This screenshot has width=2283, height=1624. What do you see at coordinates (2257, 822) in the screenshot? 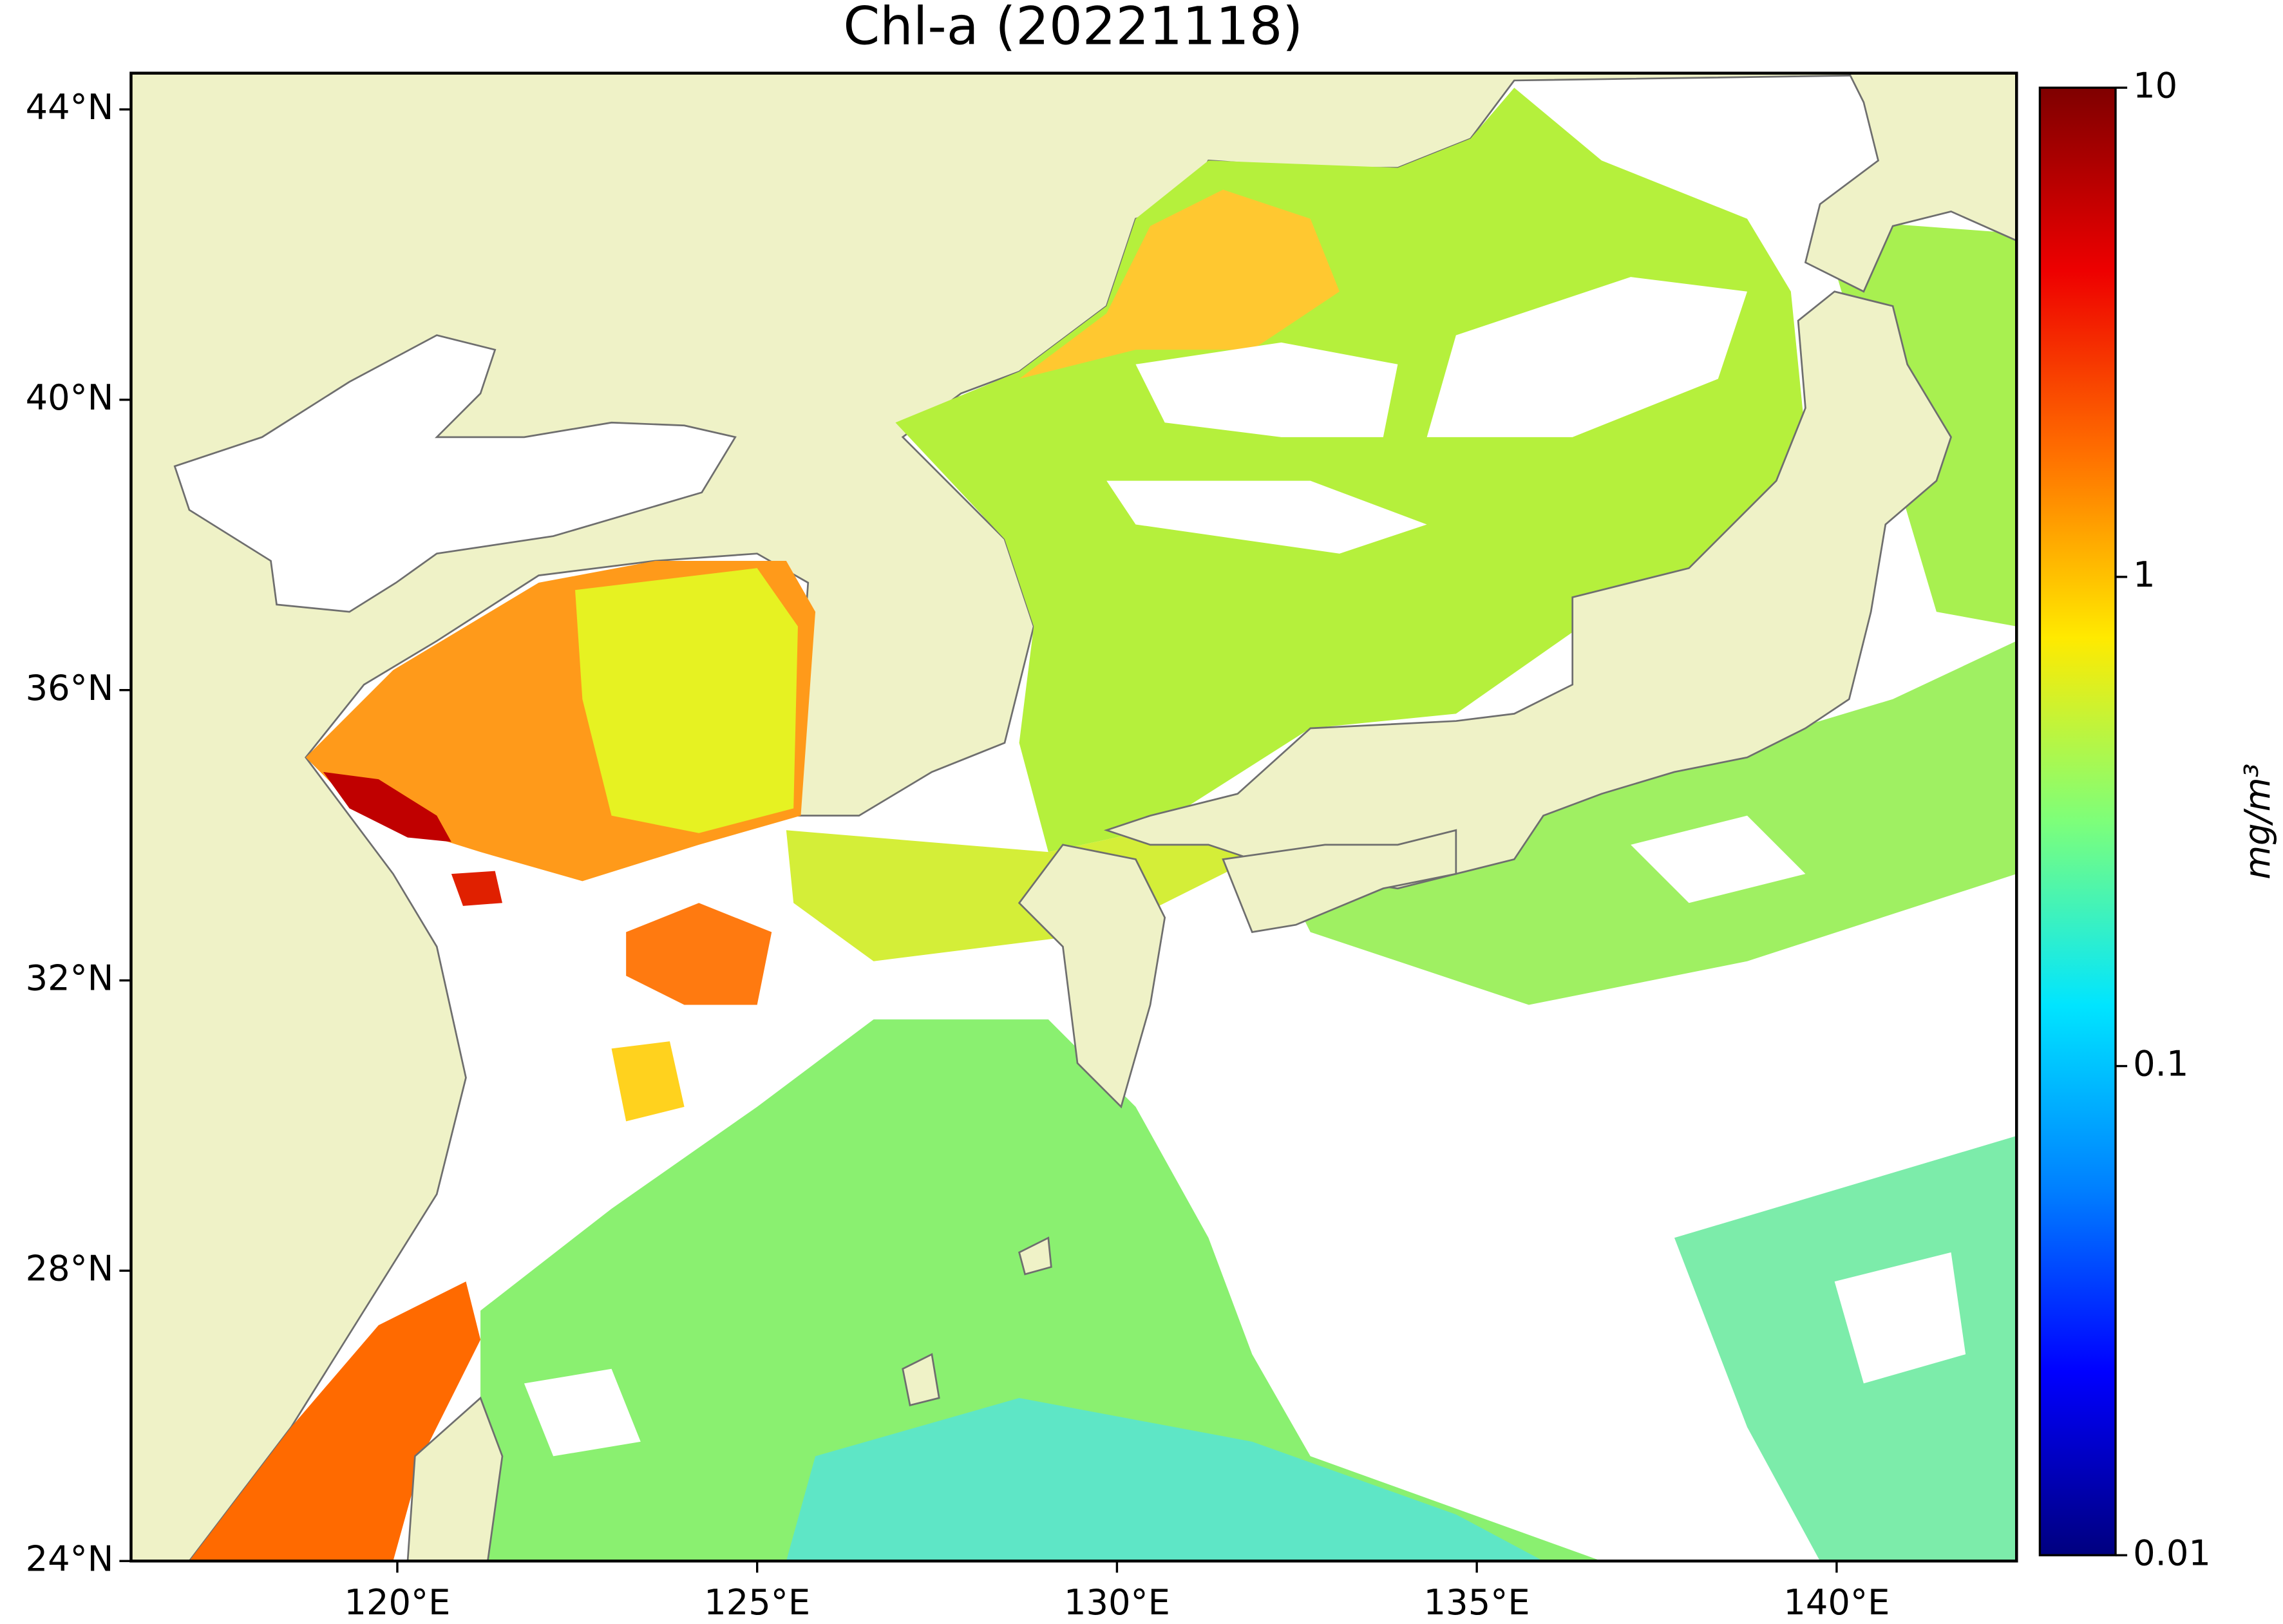
I see `colorbar-label: mg/m³` at bounding box center [2257, 822].